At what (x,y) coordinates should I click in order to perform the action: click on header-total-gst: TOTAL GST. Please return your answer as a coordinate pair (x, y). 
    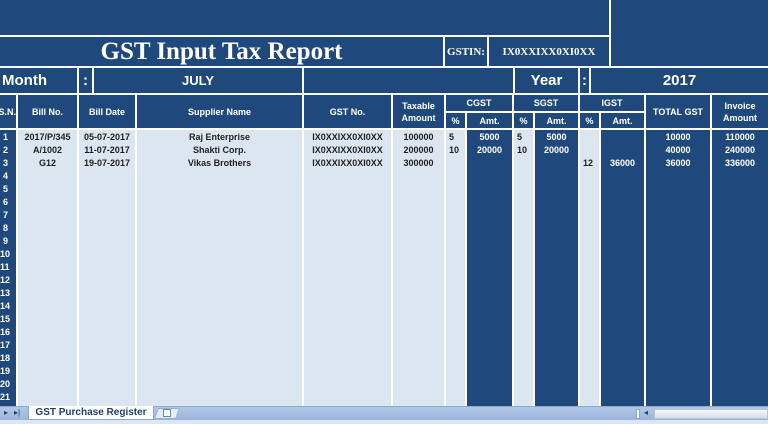
    Looking at the image, I should click on (678, 111).